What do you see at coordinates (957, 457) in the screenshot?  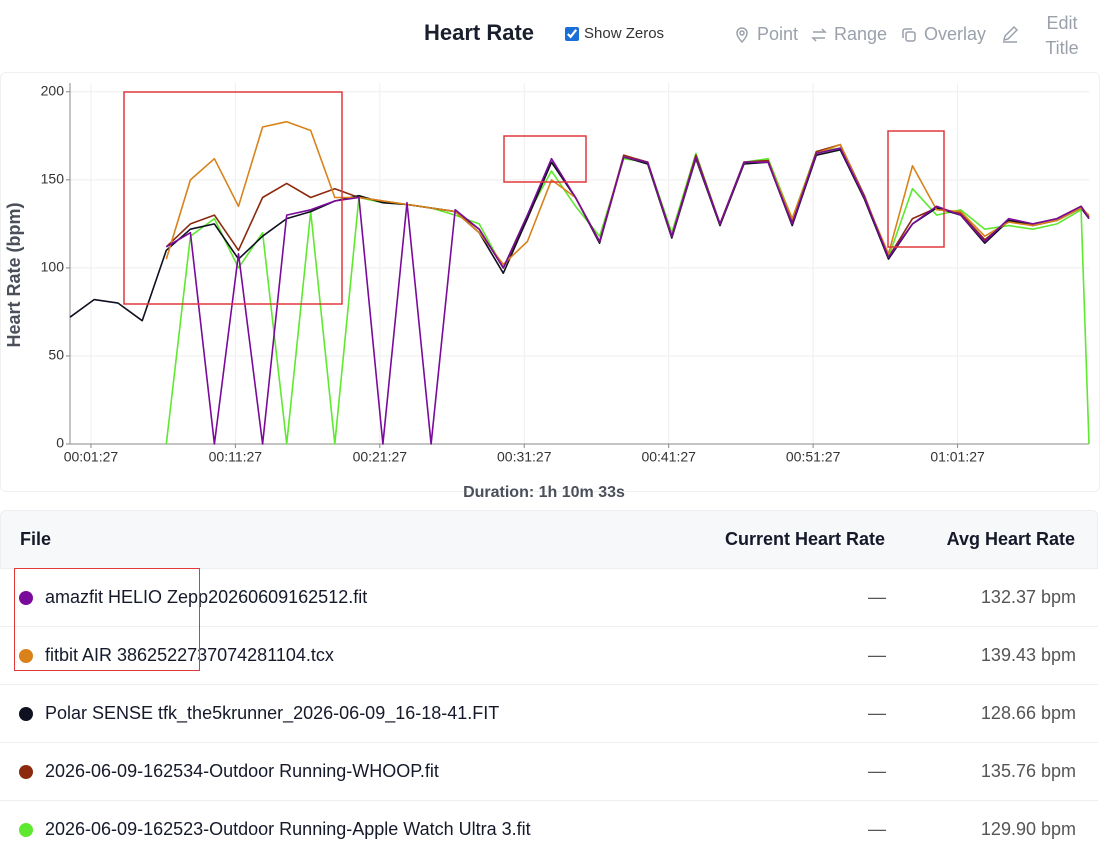 I see `x-tick-label: 01:01:27` at bounding box center [957, 457].